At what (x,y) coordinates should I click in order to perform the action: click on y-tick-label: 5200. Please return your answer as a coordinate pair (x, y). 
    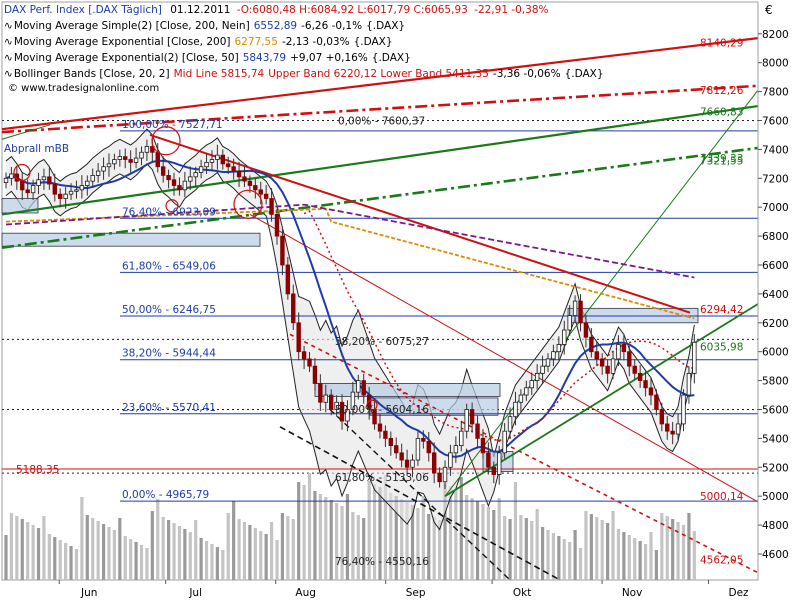
    Looking at the image, I should click on (775, 468).